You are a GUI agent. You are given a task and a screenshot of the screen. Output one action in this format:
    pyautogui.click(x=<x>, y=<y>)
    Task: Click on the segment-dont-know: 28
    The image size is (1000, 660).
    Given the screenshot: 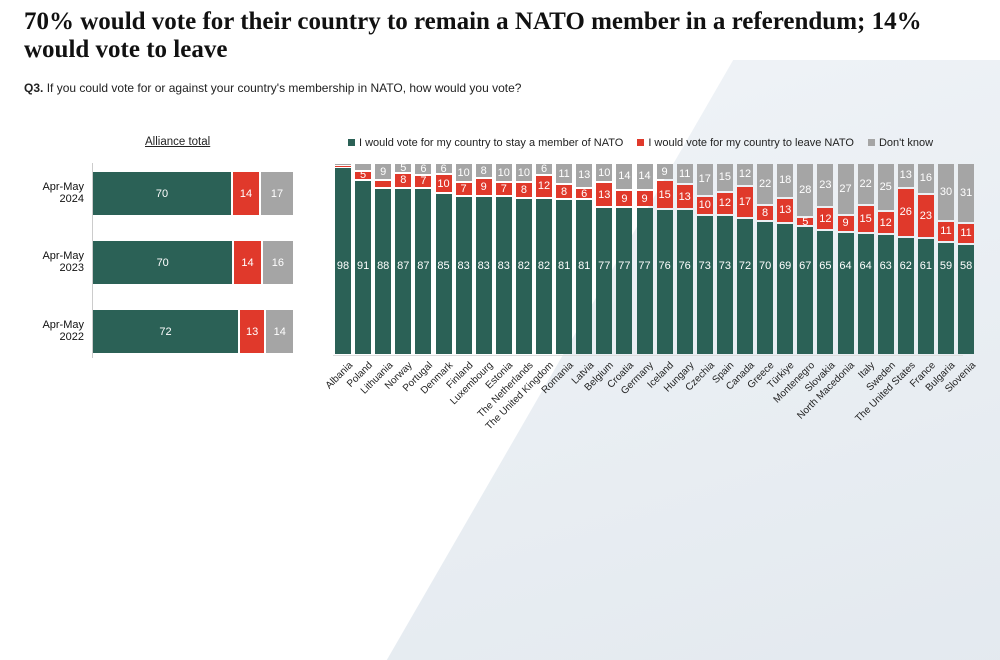 What is the action you would take?
    pyautogui.click(x=805, y=190)
    